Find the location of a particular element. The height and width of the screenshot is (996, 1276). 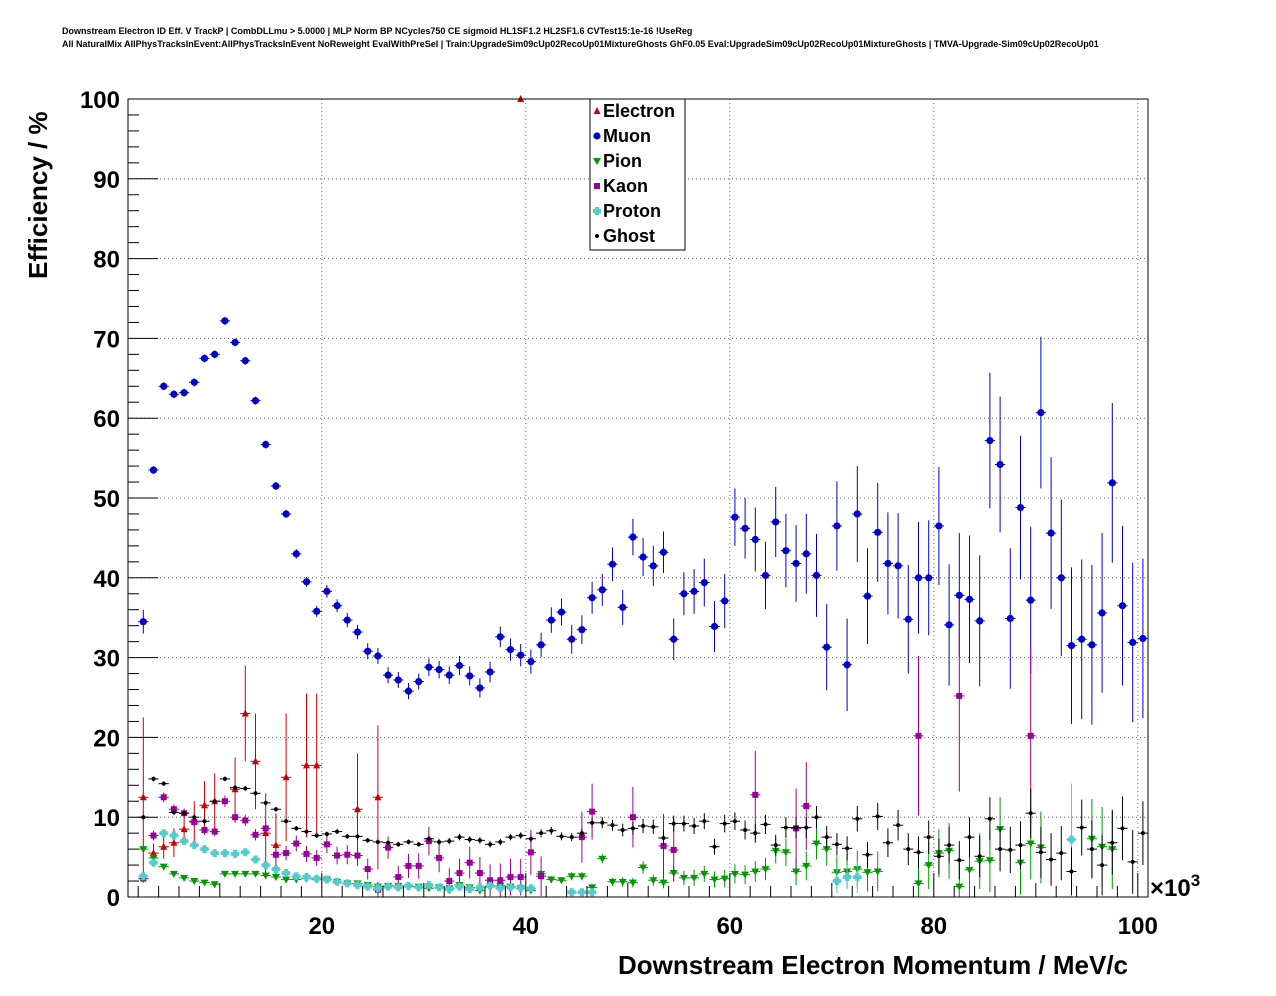

y-tick-label: 10 is located at coordinates (106, 818).